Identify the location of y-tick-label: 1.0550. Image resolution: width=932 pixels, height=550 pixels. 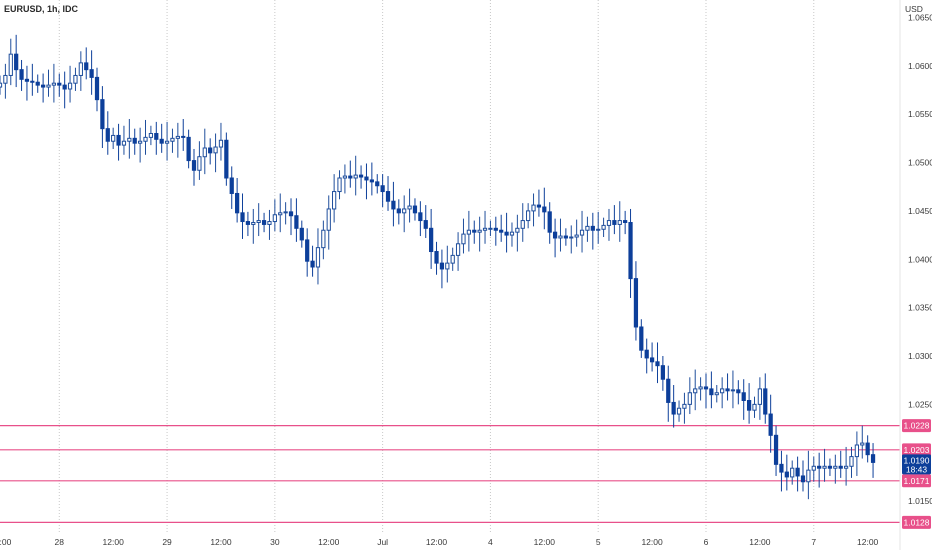
(920, 114).